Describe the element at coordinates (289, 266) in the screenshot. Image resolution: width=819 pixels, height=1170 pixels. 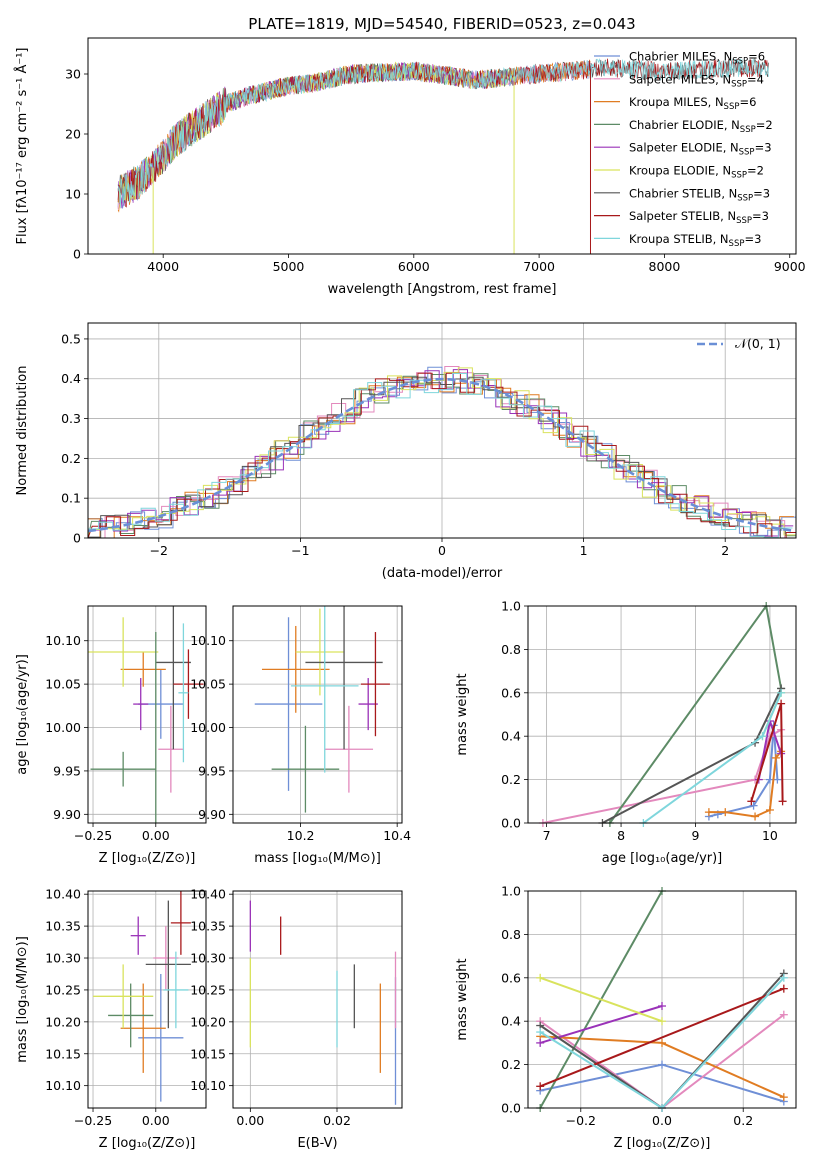
I see `x-tick-label: 5000` at that location.